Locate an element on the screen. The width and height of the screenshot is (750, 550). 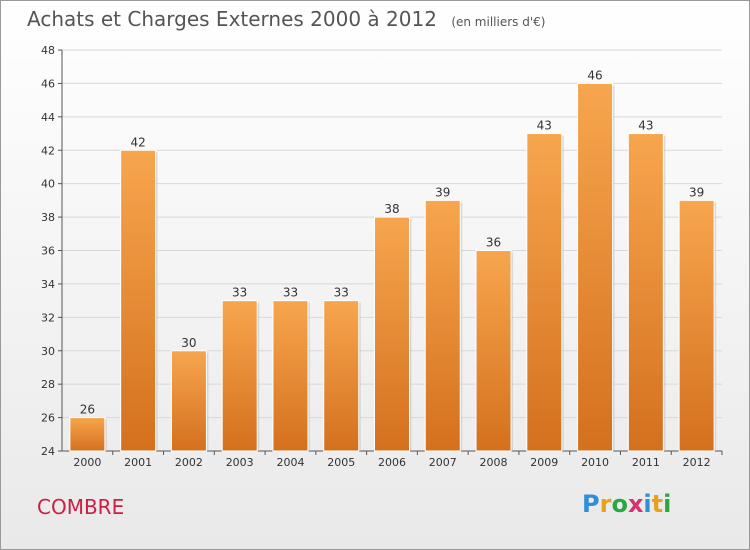
proxiti-logo: Proxiti is located at coordinates (627, 504).